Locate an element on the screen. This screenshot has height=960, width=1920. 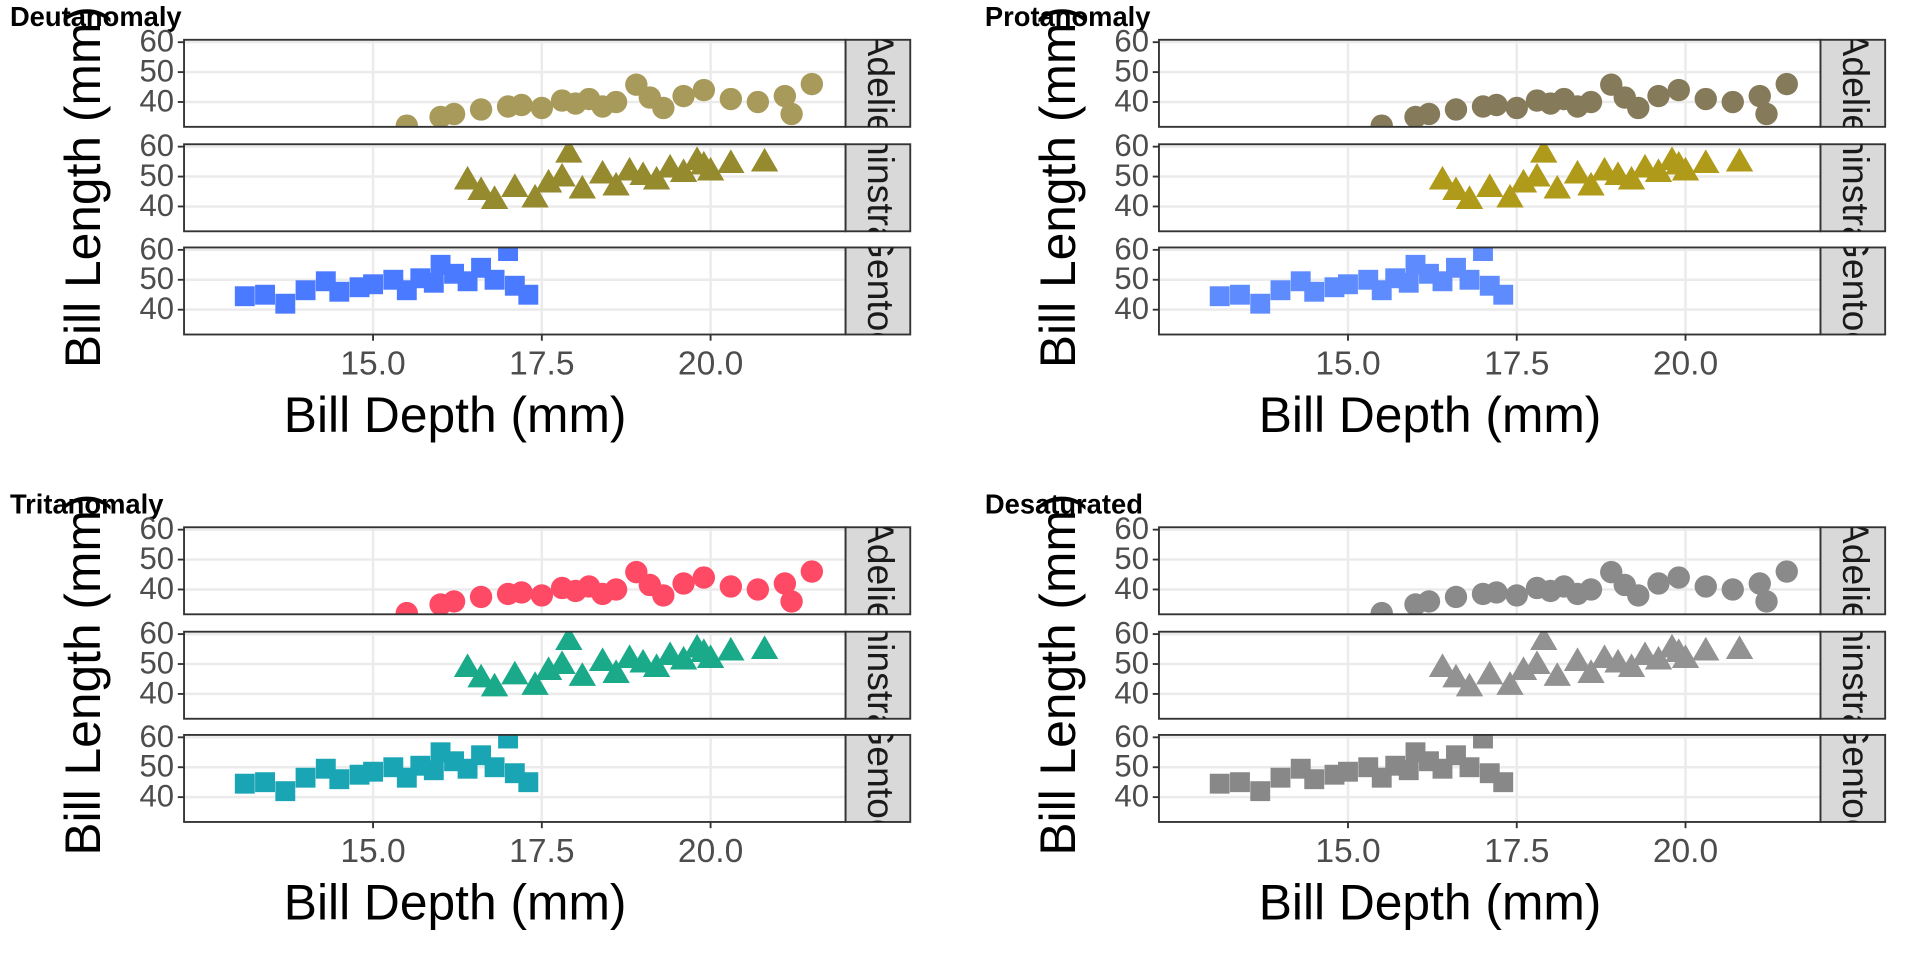
x-tick-label: 15.0 is located at coordinates (1347, 851).